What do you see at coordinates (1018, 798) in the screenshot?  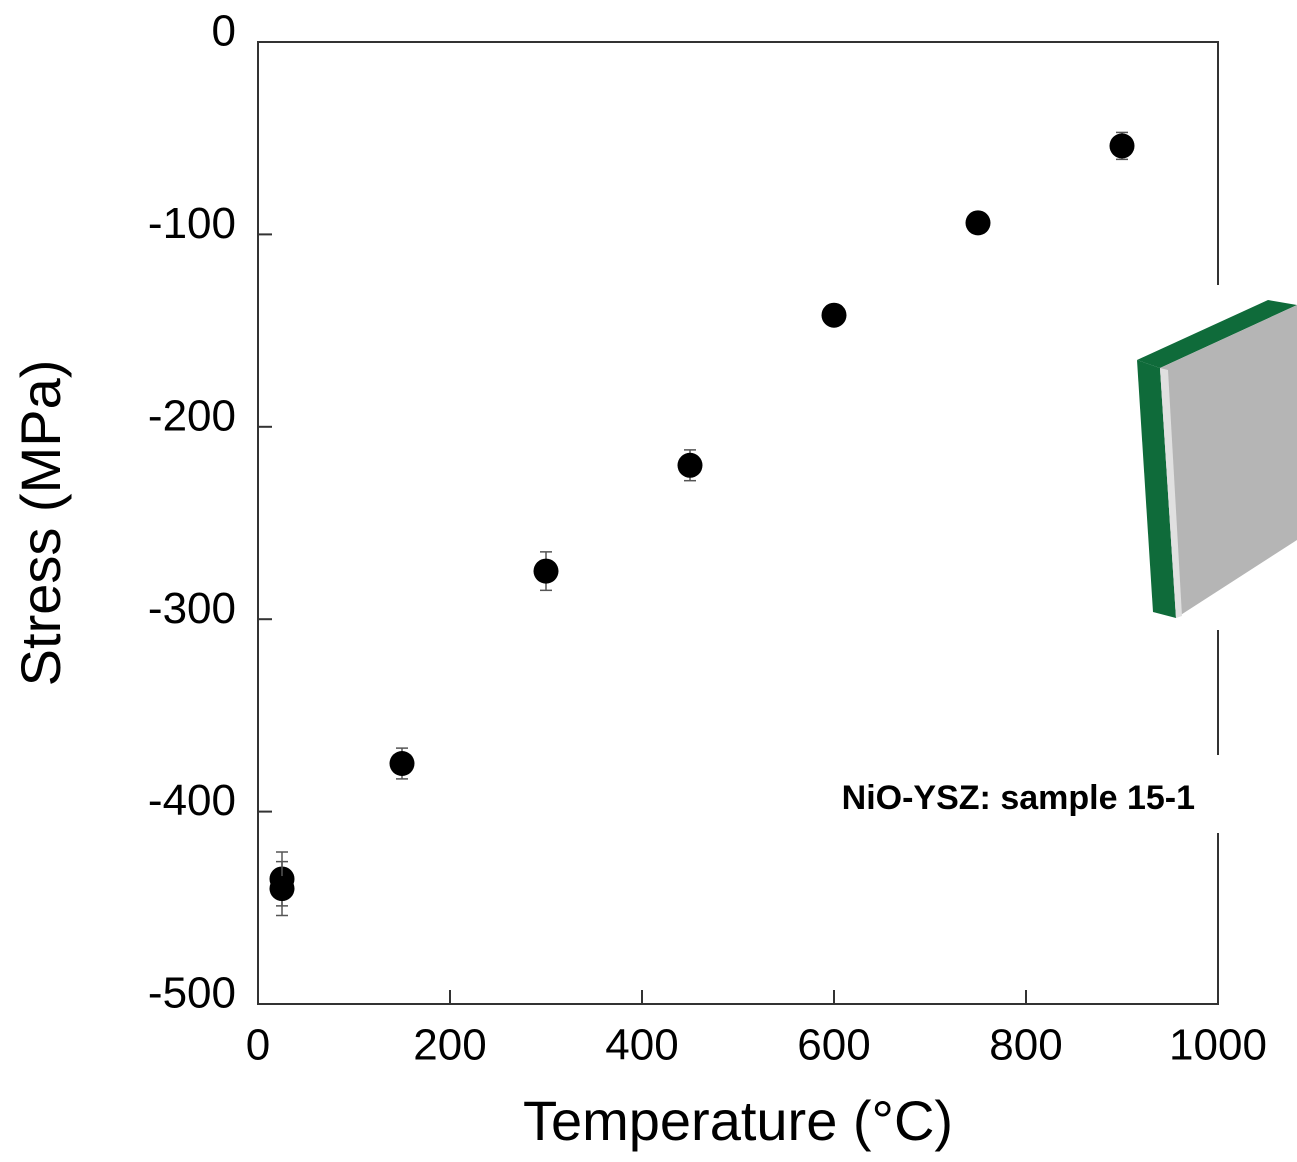 I see `annotation: NiO-YSZ: sample 15-1` at bounding box center [1018, 798].